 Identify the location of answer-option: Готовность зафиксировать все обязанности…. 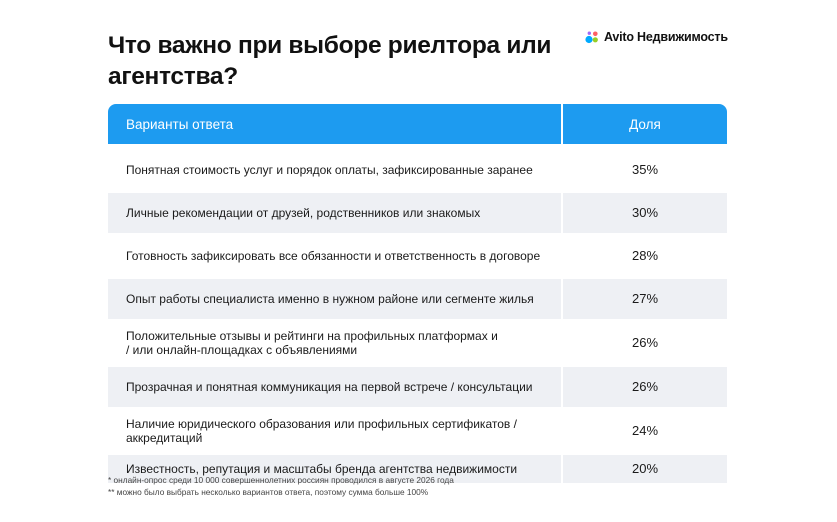
(335, 256).